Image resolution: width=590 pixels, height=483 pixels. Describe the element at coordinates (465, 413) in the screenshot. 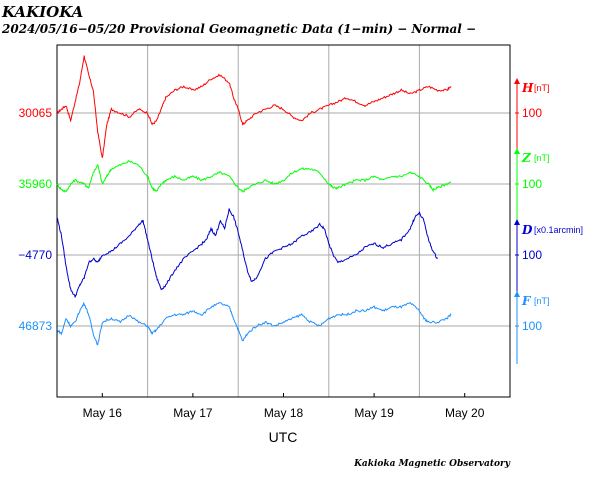

I see `x-tick-label: May 20` at that location.